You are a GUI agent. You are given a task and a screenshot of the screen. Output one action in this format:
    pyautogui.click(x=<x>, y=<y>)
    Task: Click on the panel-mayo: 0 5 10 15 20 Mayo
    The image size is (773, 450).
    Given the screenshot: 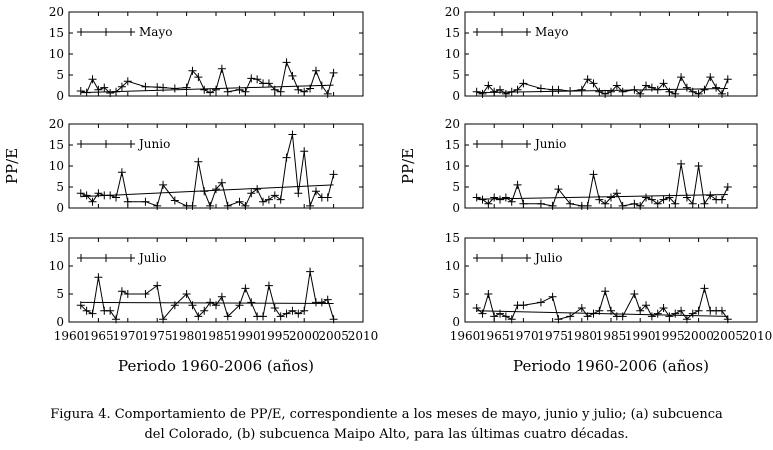 What is the action you would take?
    pyautogui.click(x=601, y=54)
    